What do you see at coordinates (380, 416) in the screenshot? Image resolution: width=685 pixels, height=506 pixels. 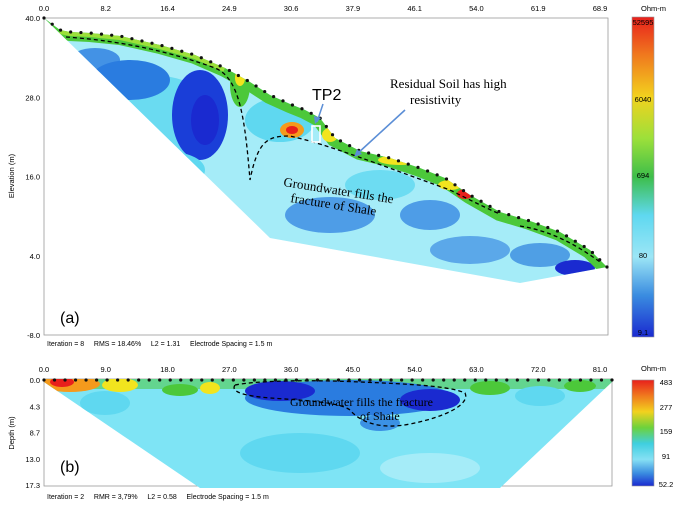 I see `groundwater-annotation-b-line2: of Shale` at bounding box center [380, 416].